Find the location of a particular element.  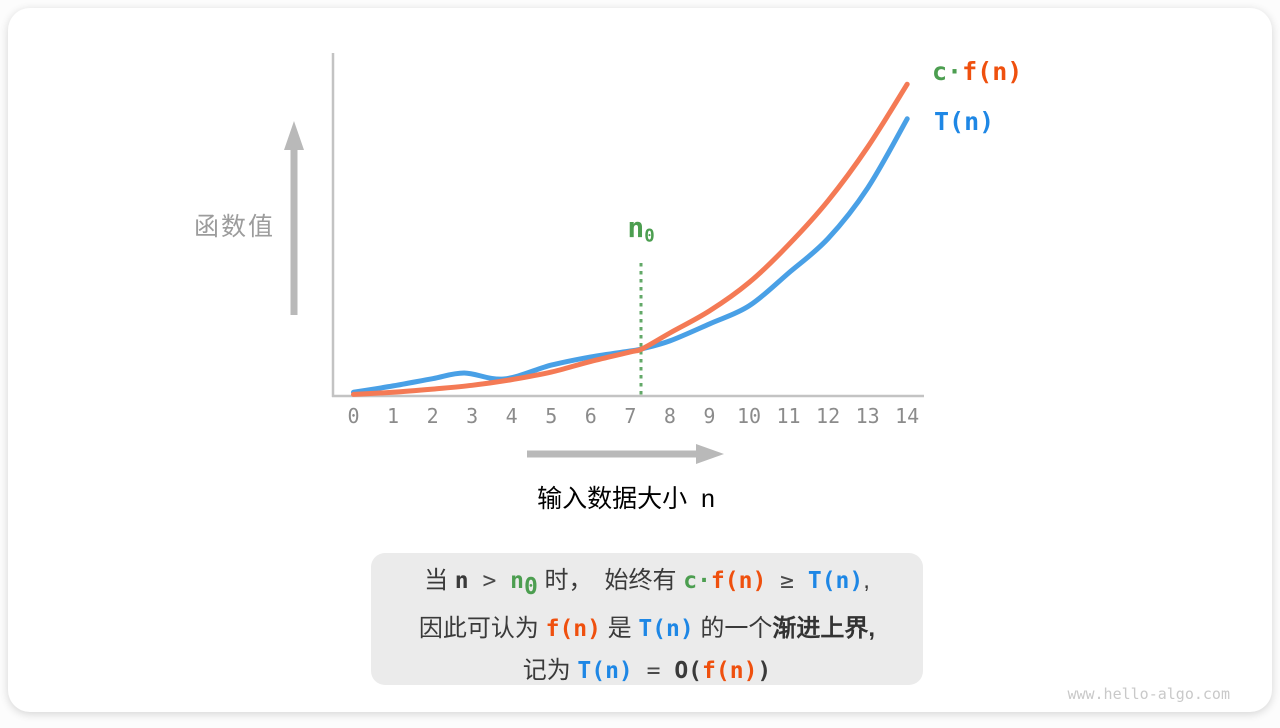

legend-label-t: T(n) is located at coordinates (964, 122).